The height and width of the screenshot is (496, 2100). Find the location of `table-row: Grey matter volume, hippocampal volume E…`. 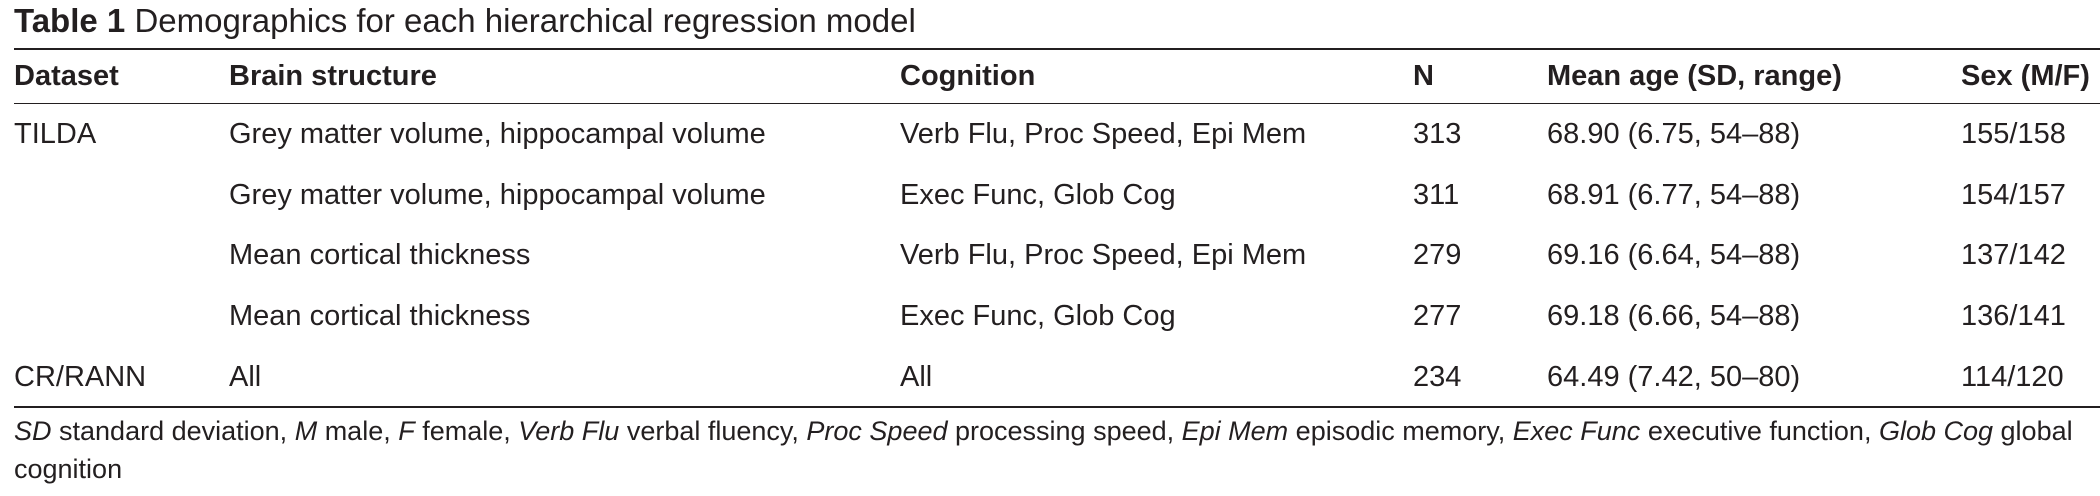

table-row: Grey matter volume, hippocampal volume E… is located at coordinates (1057, 195).